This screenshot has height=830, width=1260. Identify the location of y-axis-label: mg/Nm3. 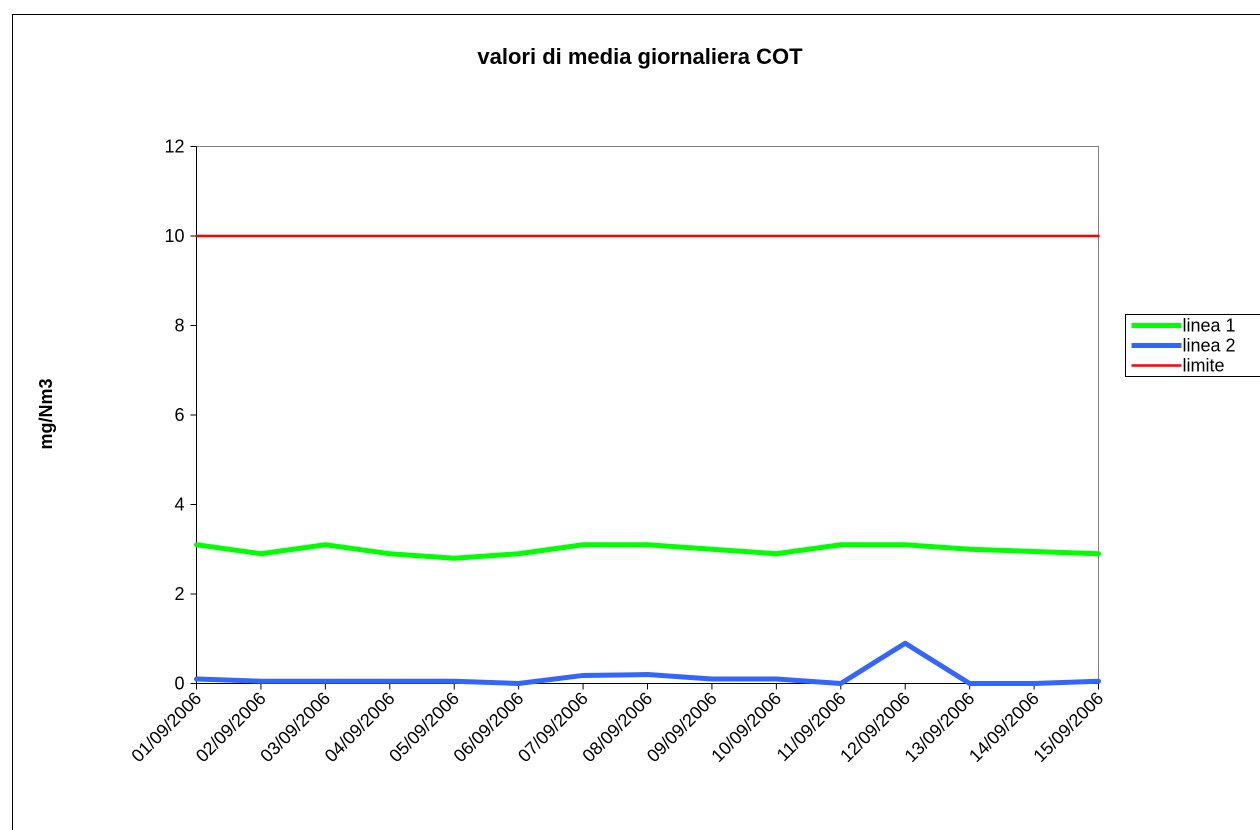
(46, 413).